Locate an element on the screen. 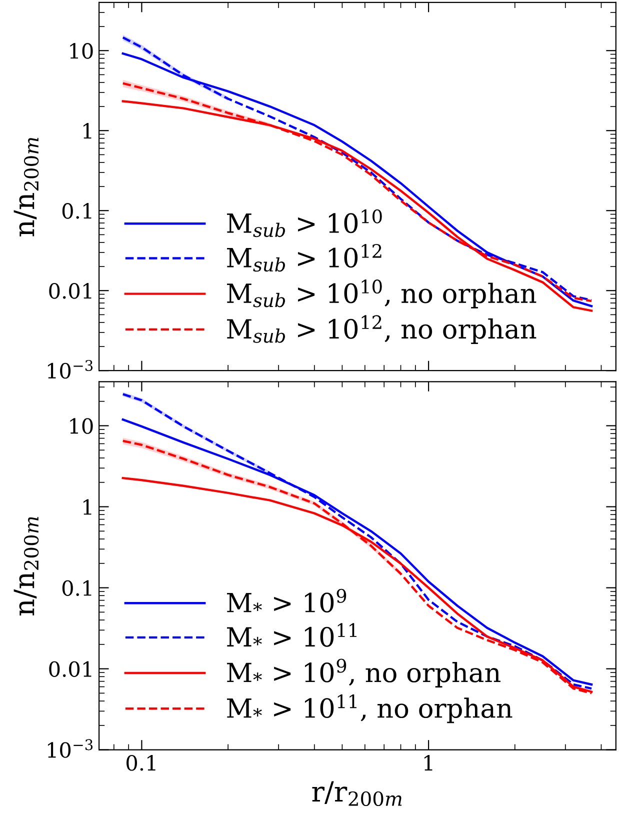 The width and height of the screenshot is (619, 815). legend-label: M$_{sub}$ > 10$^{12}$ is located at coordinates (304, 258).